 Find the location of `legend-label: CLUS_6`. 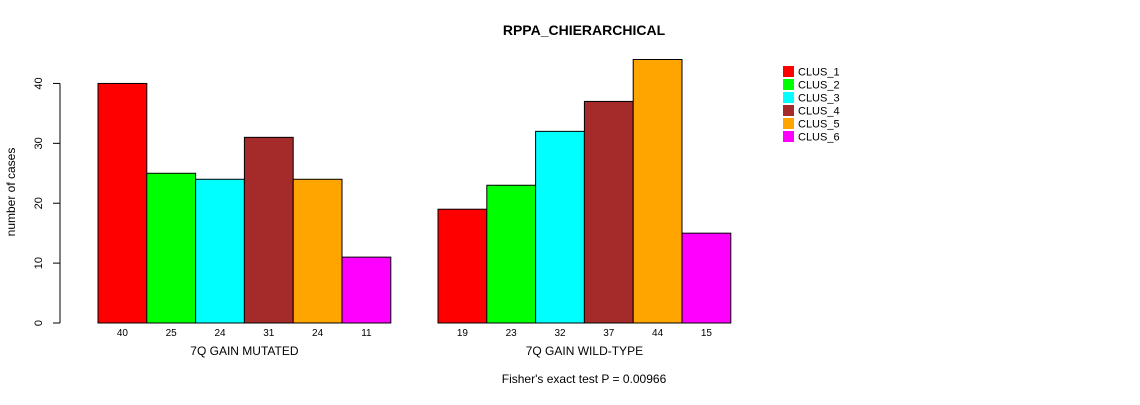

legend-label: CLUS_6 is located at coordinates (819, 138).